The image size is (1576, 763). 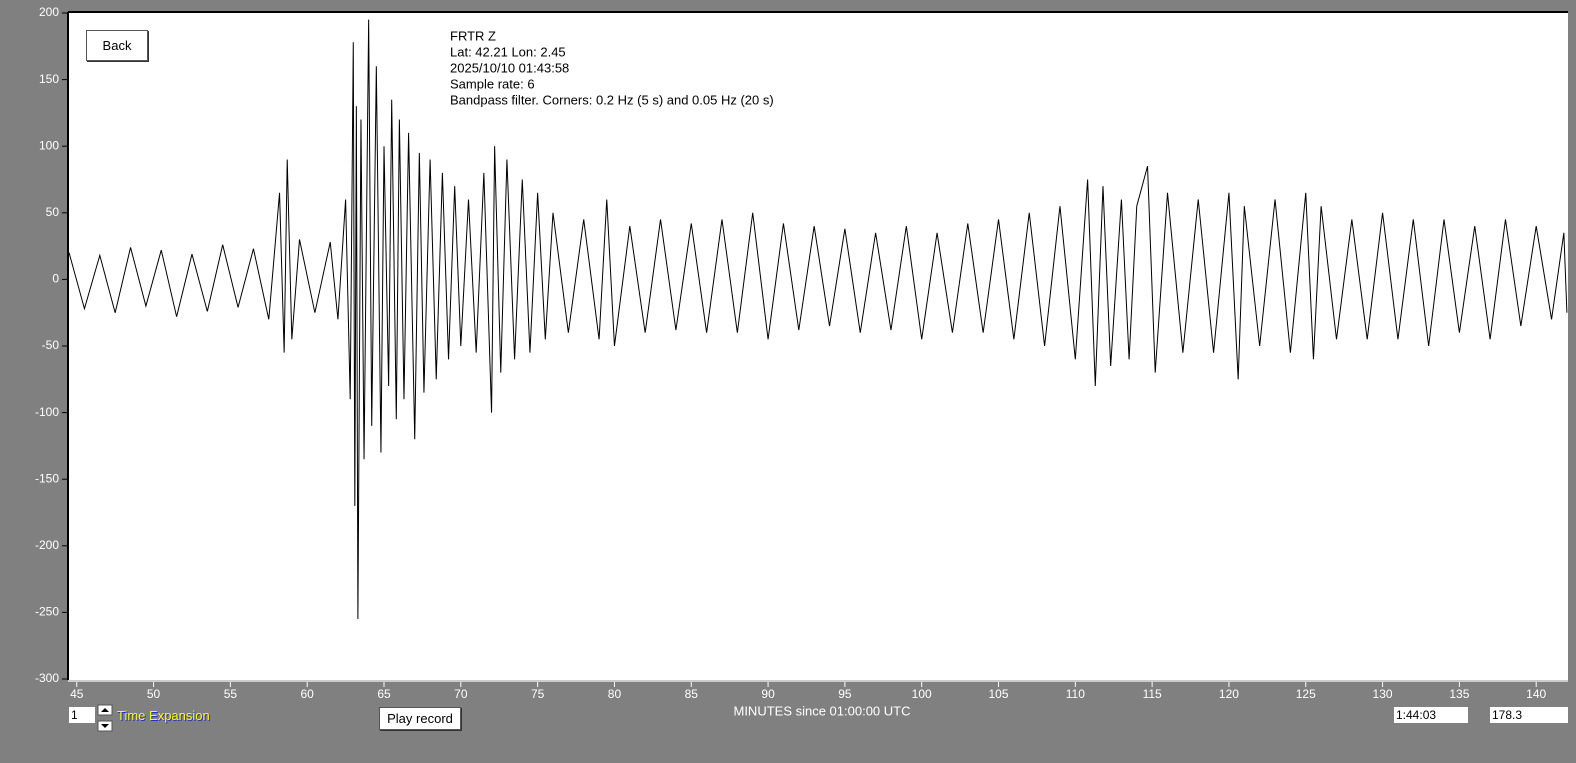 What do you see at coordinates (1529, 715) in the screenshot?
I see `value-field: 178.3` at bounding box center [1529, 715].